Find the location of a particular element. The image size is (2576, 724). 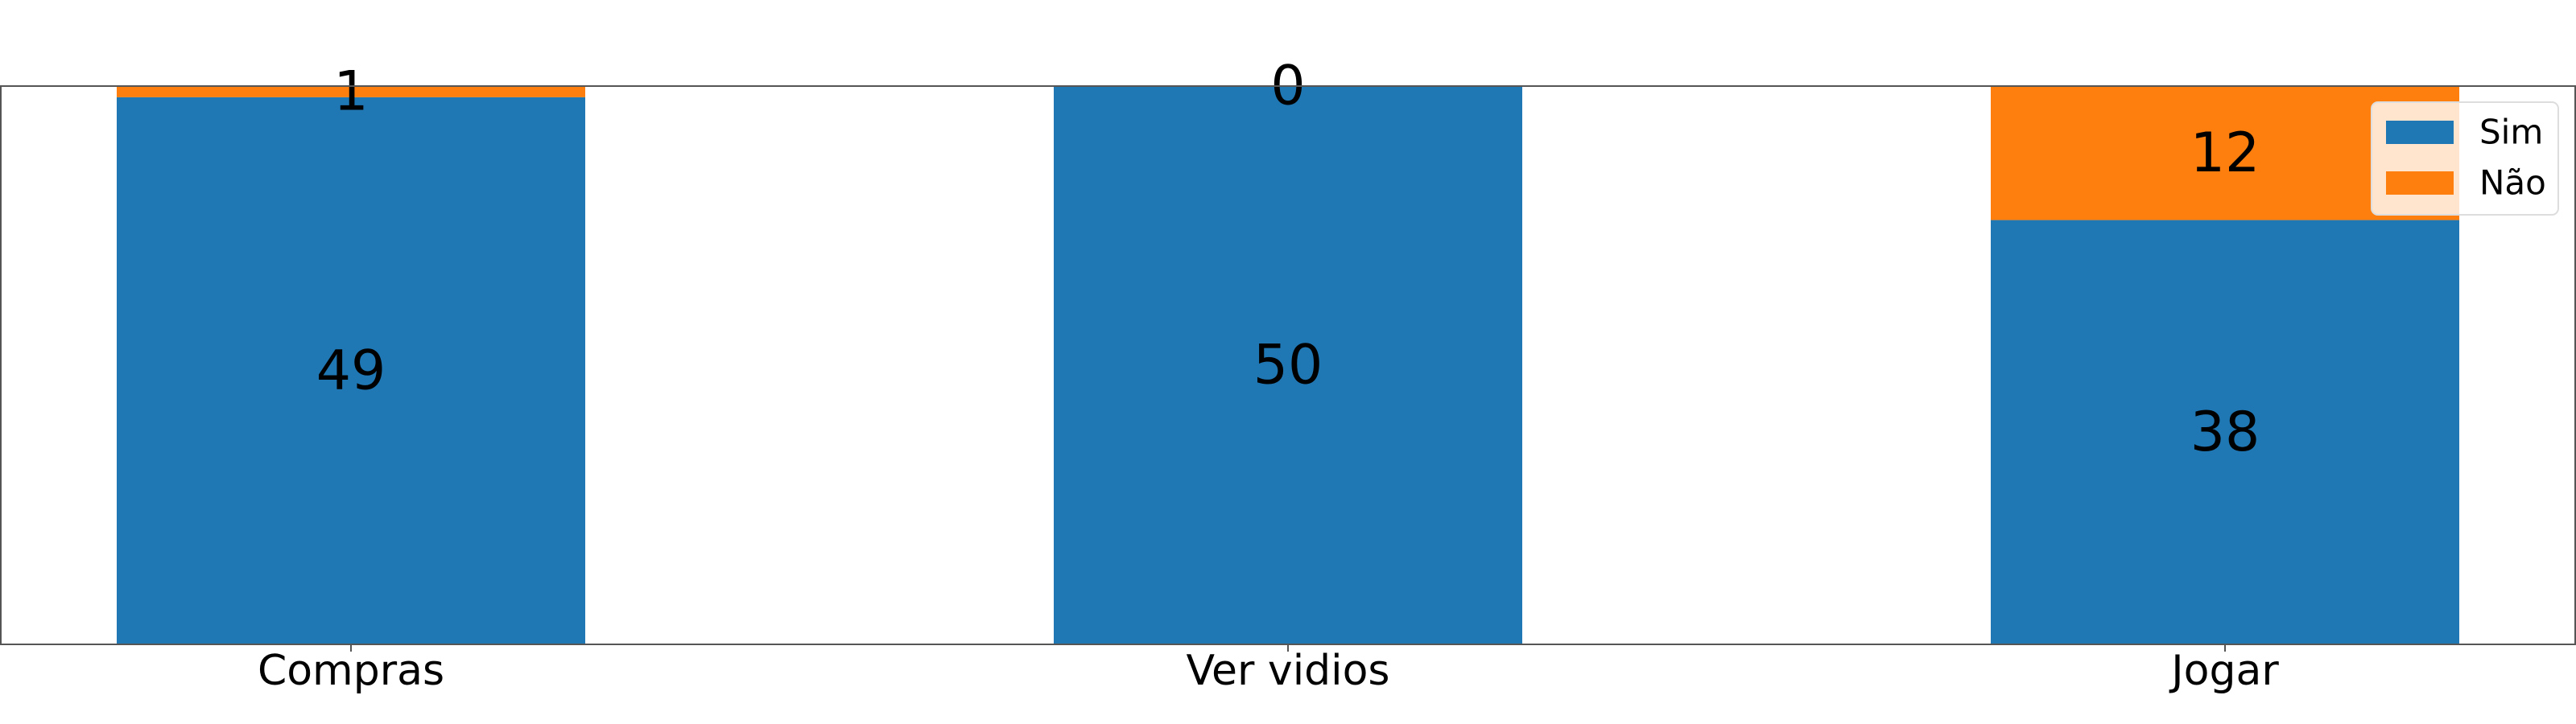

data-label-sim-jogar: 38 is located at coordinates (2225, 432).